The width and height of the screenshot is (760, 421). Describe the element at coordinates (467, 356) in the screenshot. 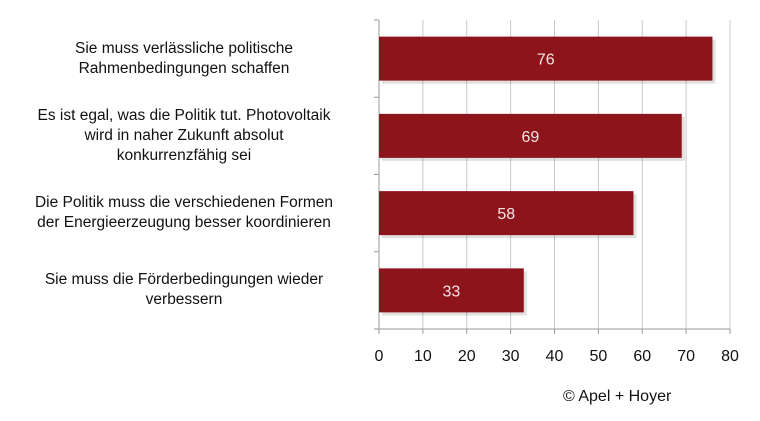

I see `x-tick-label: 20` at that location.